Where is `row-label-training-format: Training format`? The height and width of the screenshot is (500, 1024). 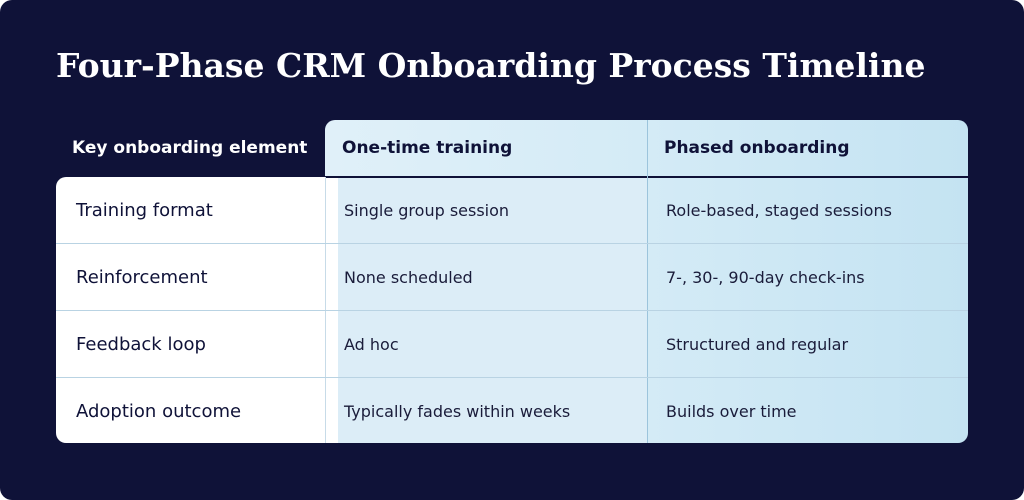
row-label-training-format: Training format is located at coordinates (144, 210).